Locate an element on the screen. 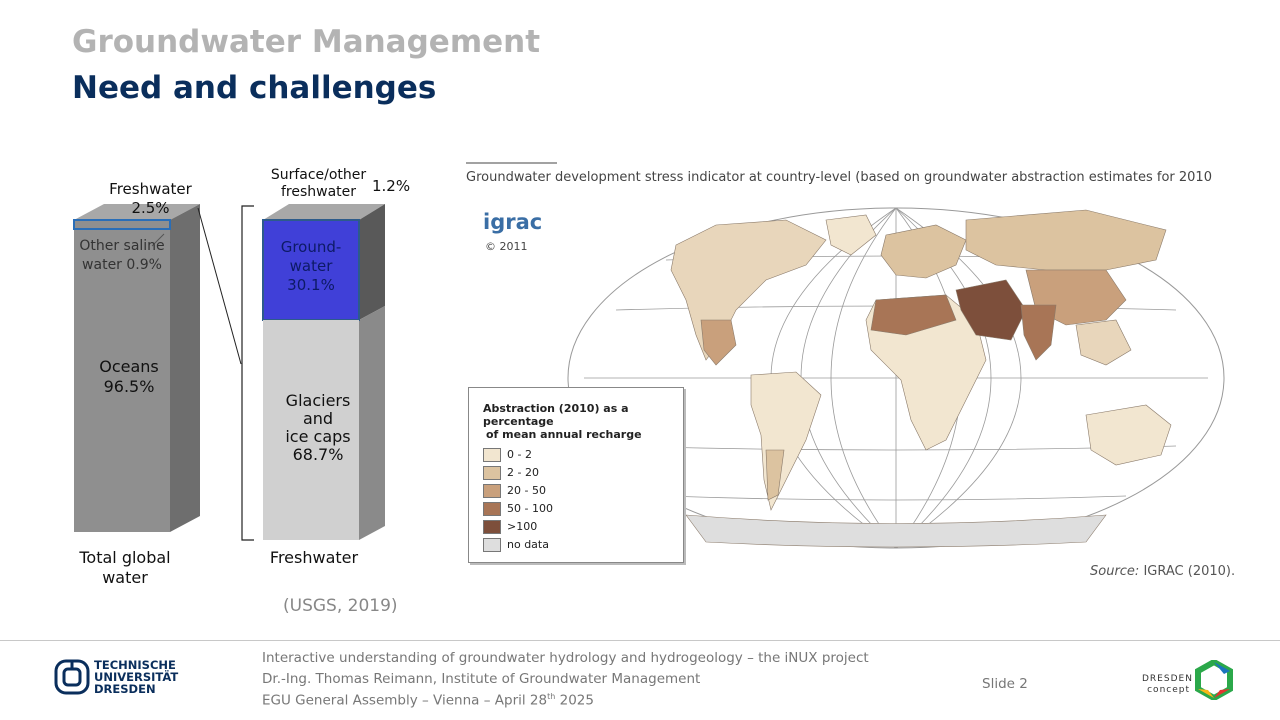  igrac-logo: igrac is located at coordinates (513, 222).